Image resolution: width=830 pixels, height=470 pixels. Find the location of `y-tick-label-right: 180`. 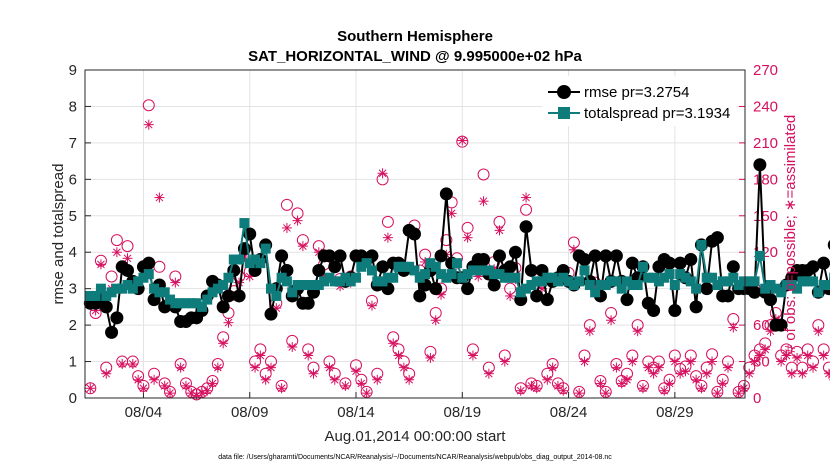

y-tick-label-right: 180 is located at coordinates (765, 179).